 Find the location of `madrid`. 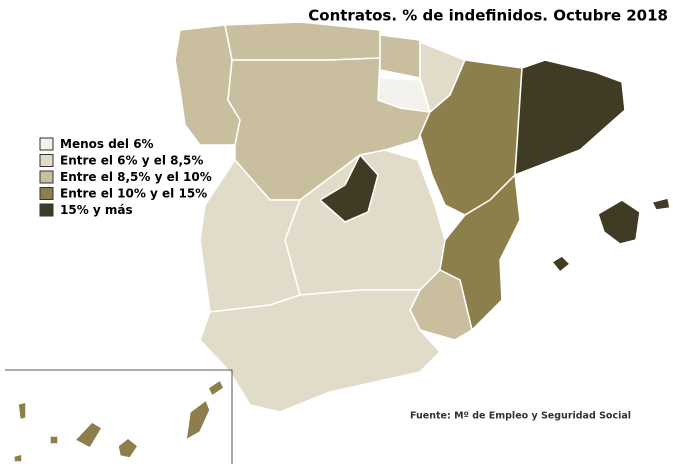

madrid is located at coordinates (349, 188).